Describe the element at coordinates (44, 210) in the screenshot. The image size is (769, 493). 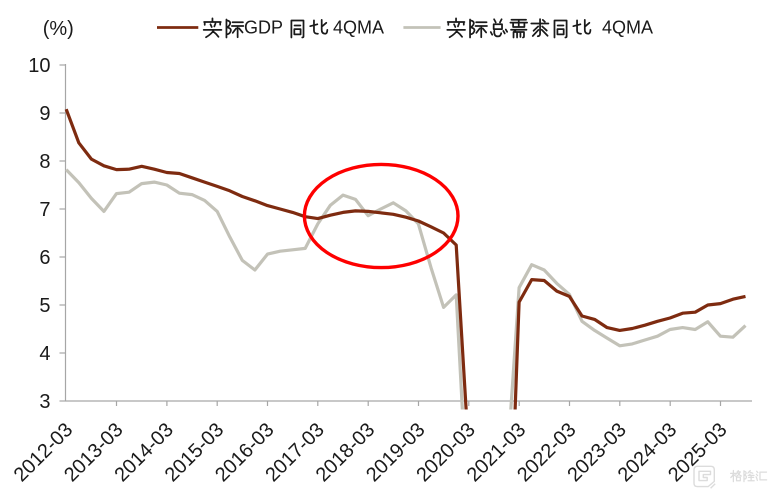
I see `svg-text: 7` at that location.